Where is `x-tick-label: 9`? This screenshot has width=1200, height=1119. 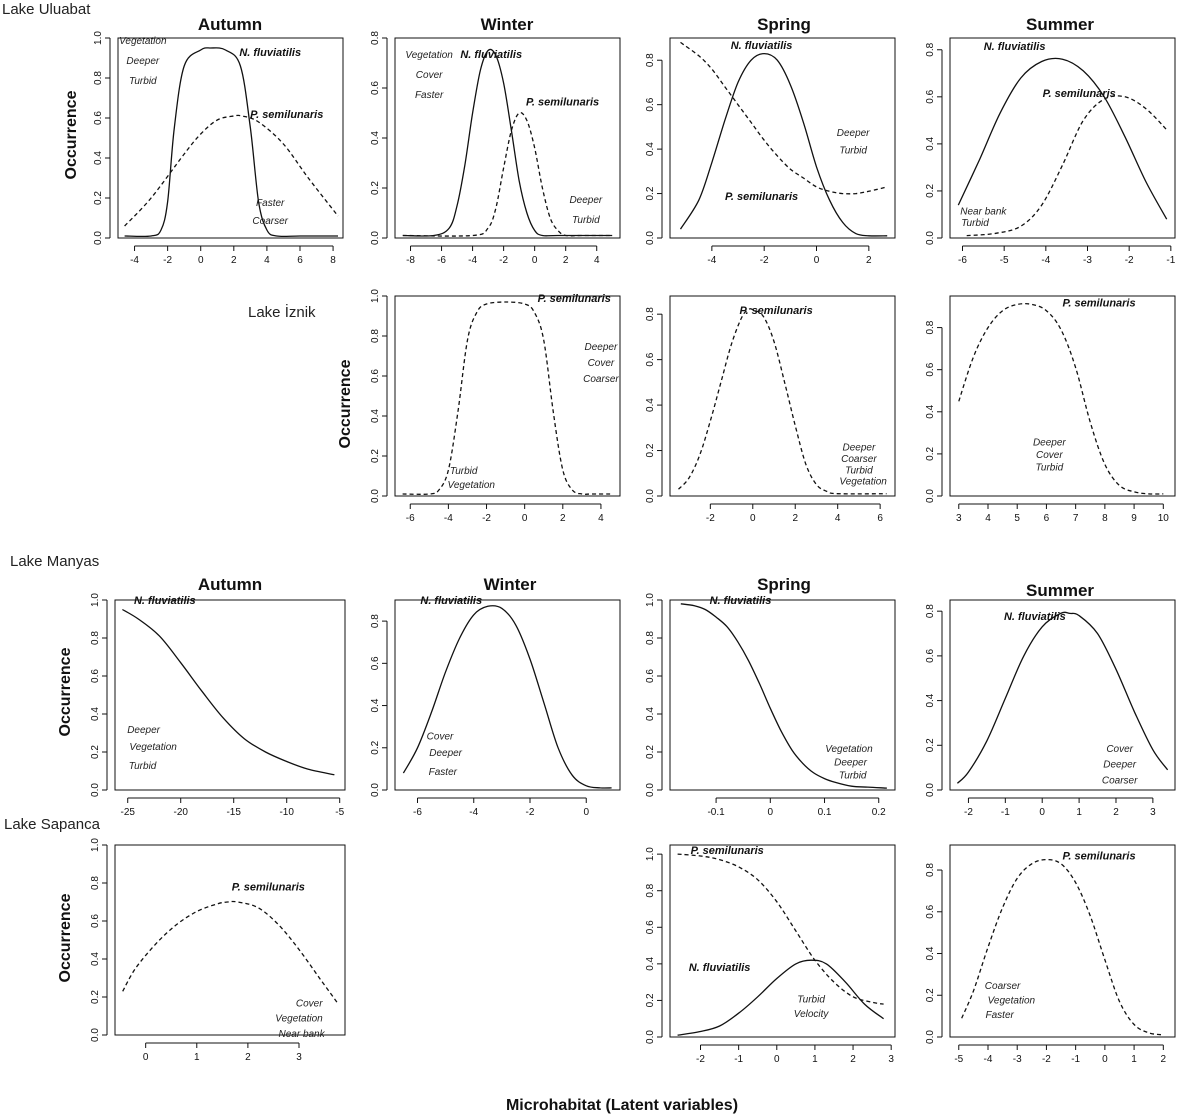
x-tick-label: 9 is located at coordinates (1134, 518).